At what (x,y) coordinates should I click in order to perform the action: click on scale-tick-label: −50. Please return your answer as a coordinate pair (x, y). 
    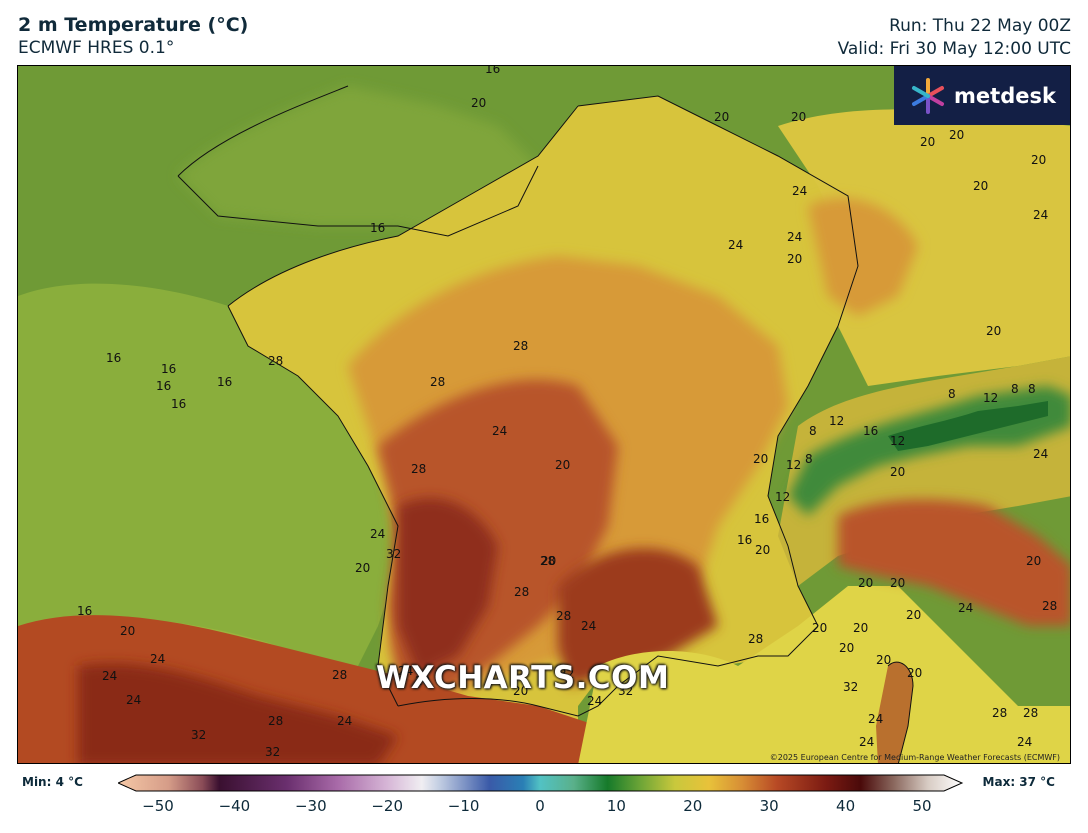
    Looking at the image, I should click on (158, 806).